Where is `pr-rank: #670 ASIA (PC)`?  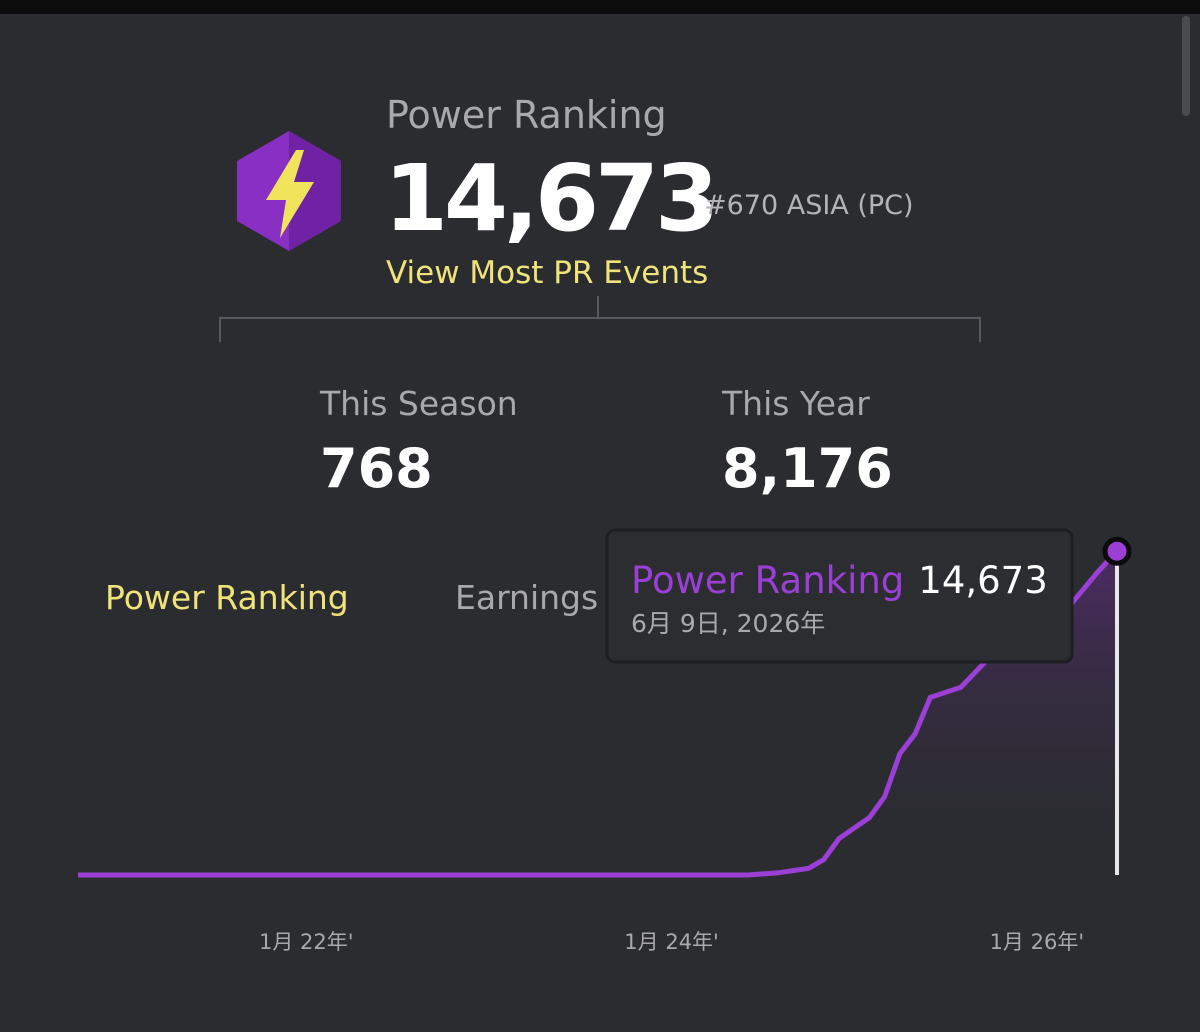
pr-rank: #670 ASIA (PC) is located at coordinates (809, 205).